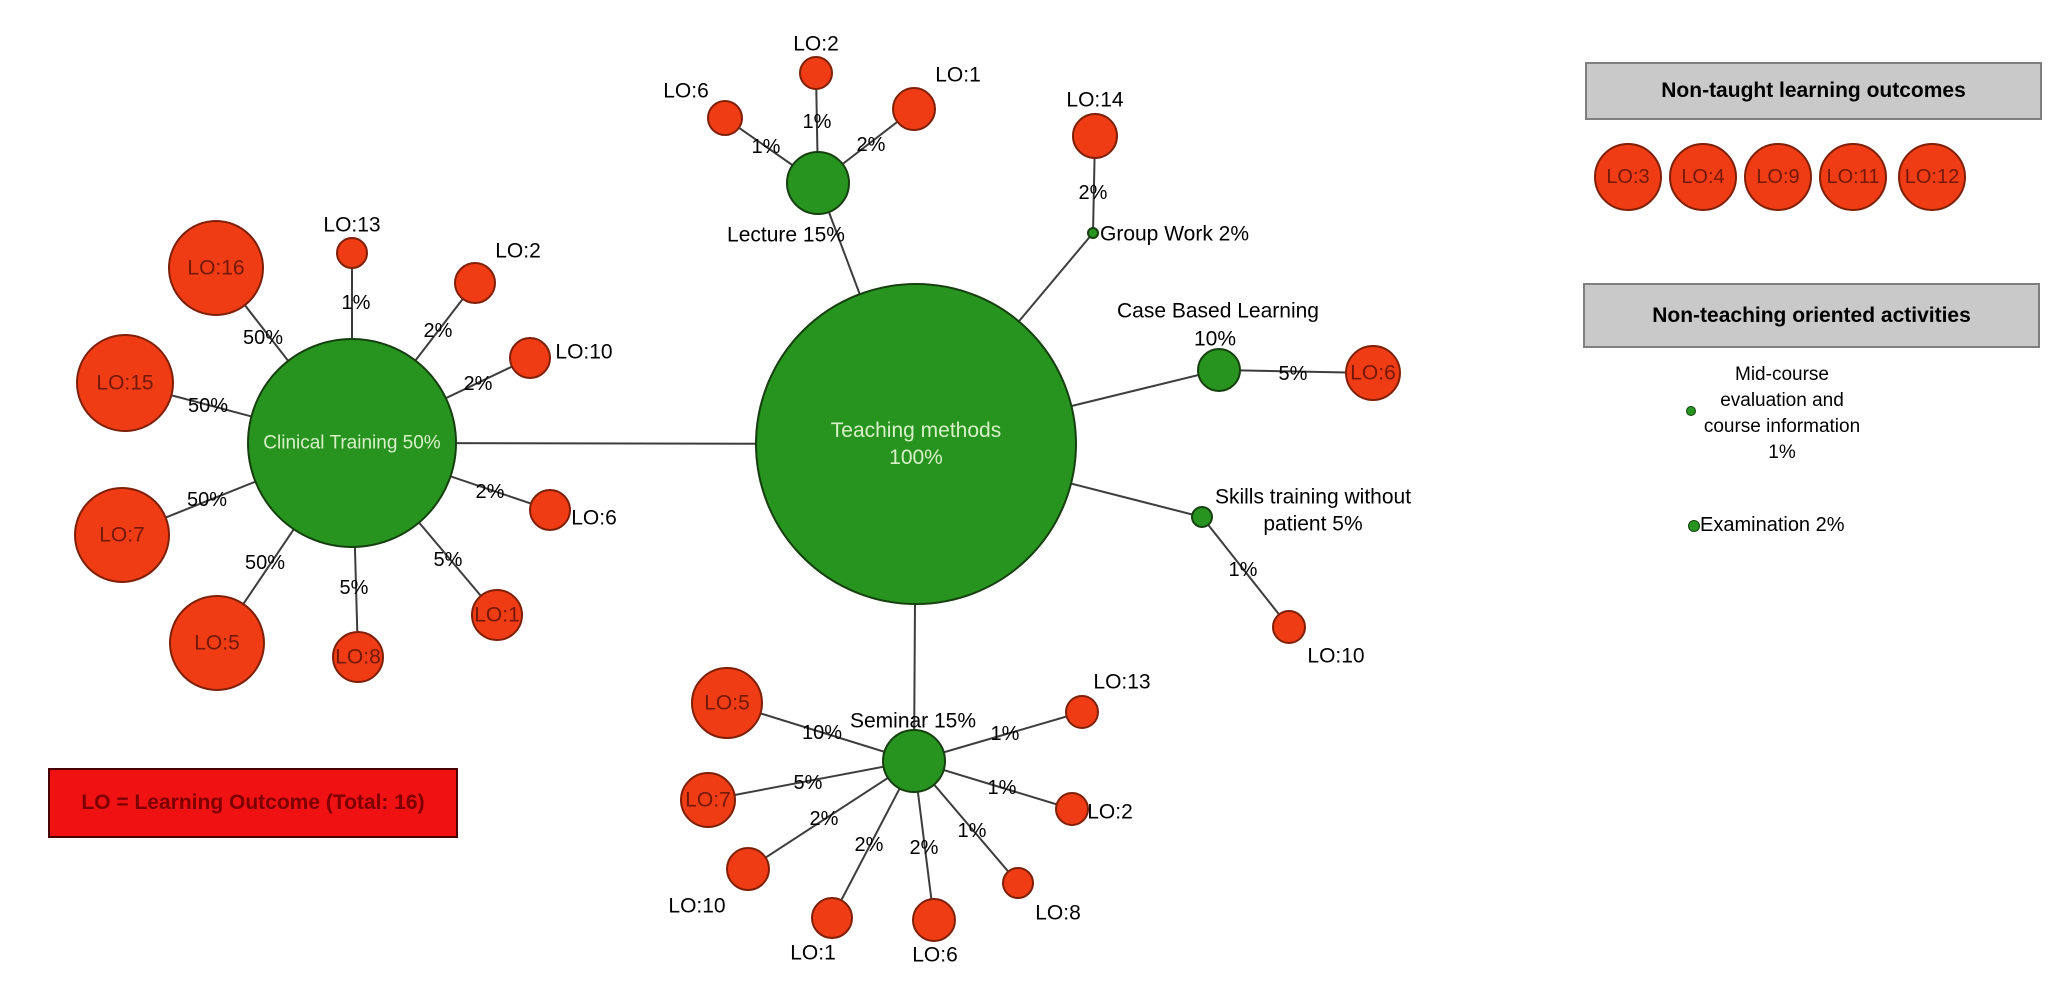 This screenshot has height=1001, width=2059. I want to click on node-sem-lo-13-label: LO:13, so click(1121, 682).